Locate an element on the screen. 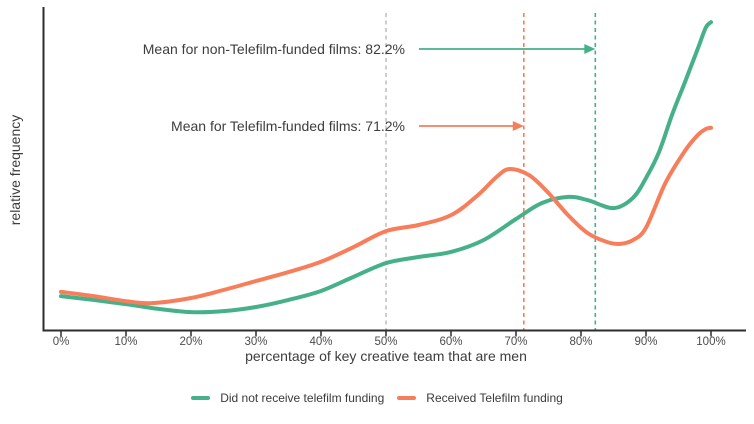 This screenshot has height=424, width=754. annotation-arrowhead-non-telefilm-mean is located at coordinates (590, 49).